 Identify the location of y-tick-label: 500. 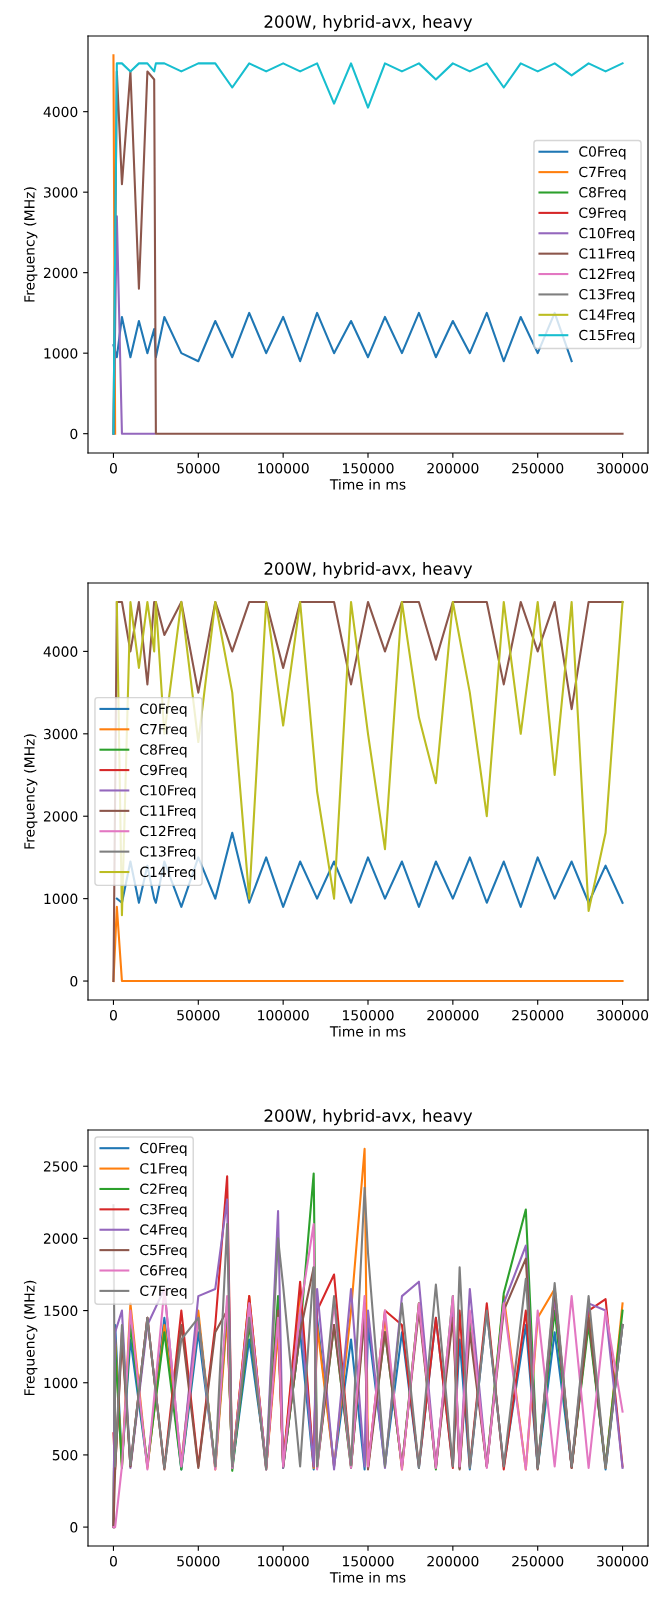
(65, 1455).